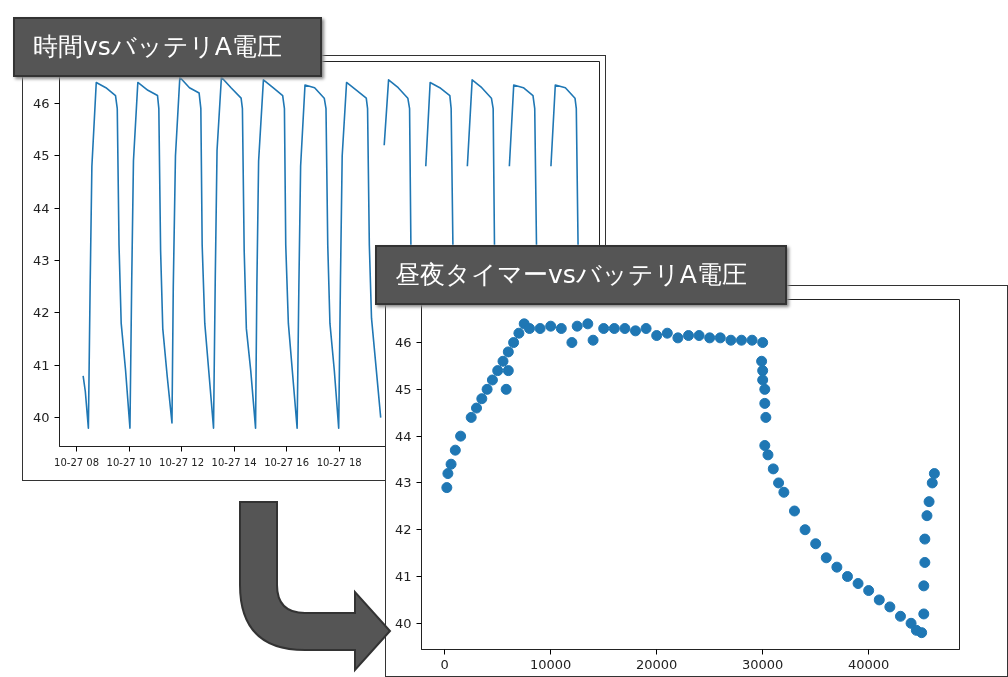 Image resolution: width=1008 pixels, height=677 pixels. I want to click on x-tick-label: 0, so click(444, 664).